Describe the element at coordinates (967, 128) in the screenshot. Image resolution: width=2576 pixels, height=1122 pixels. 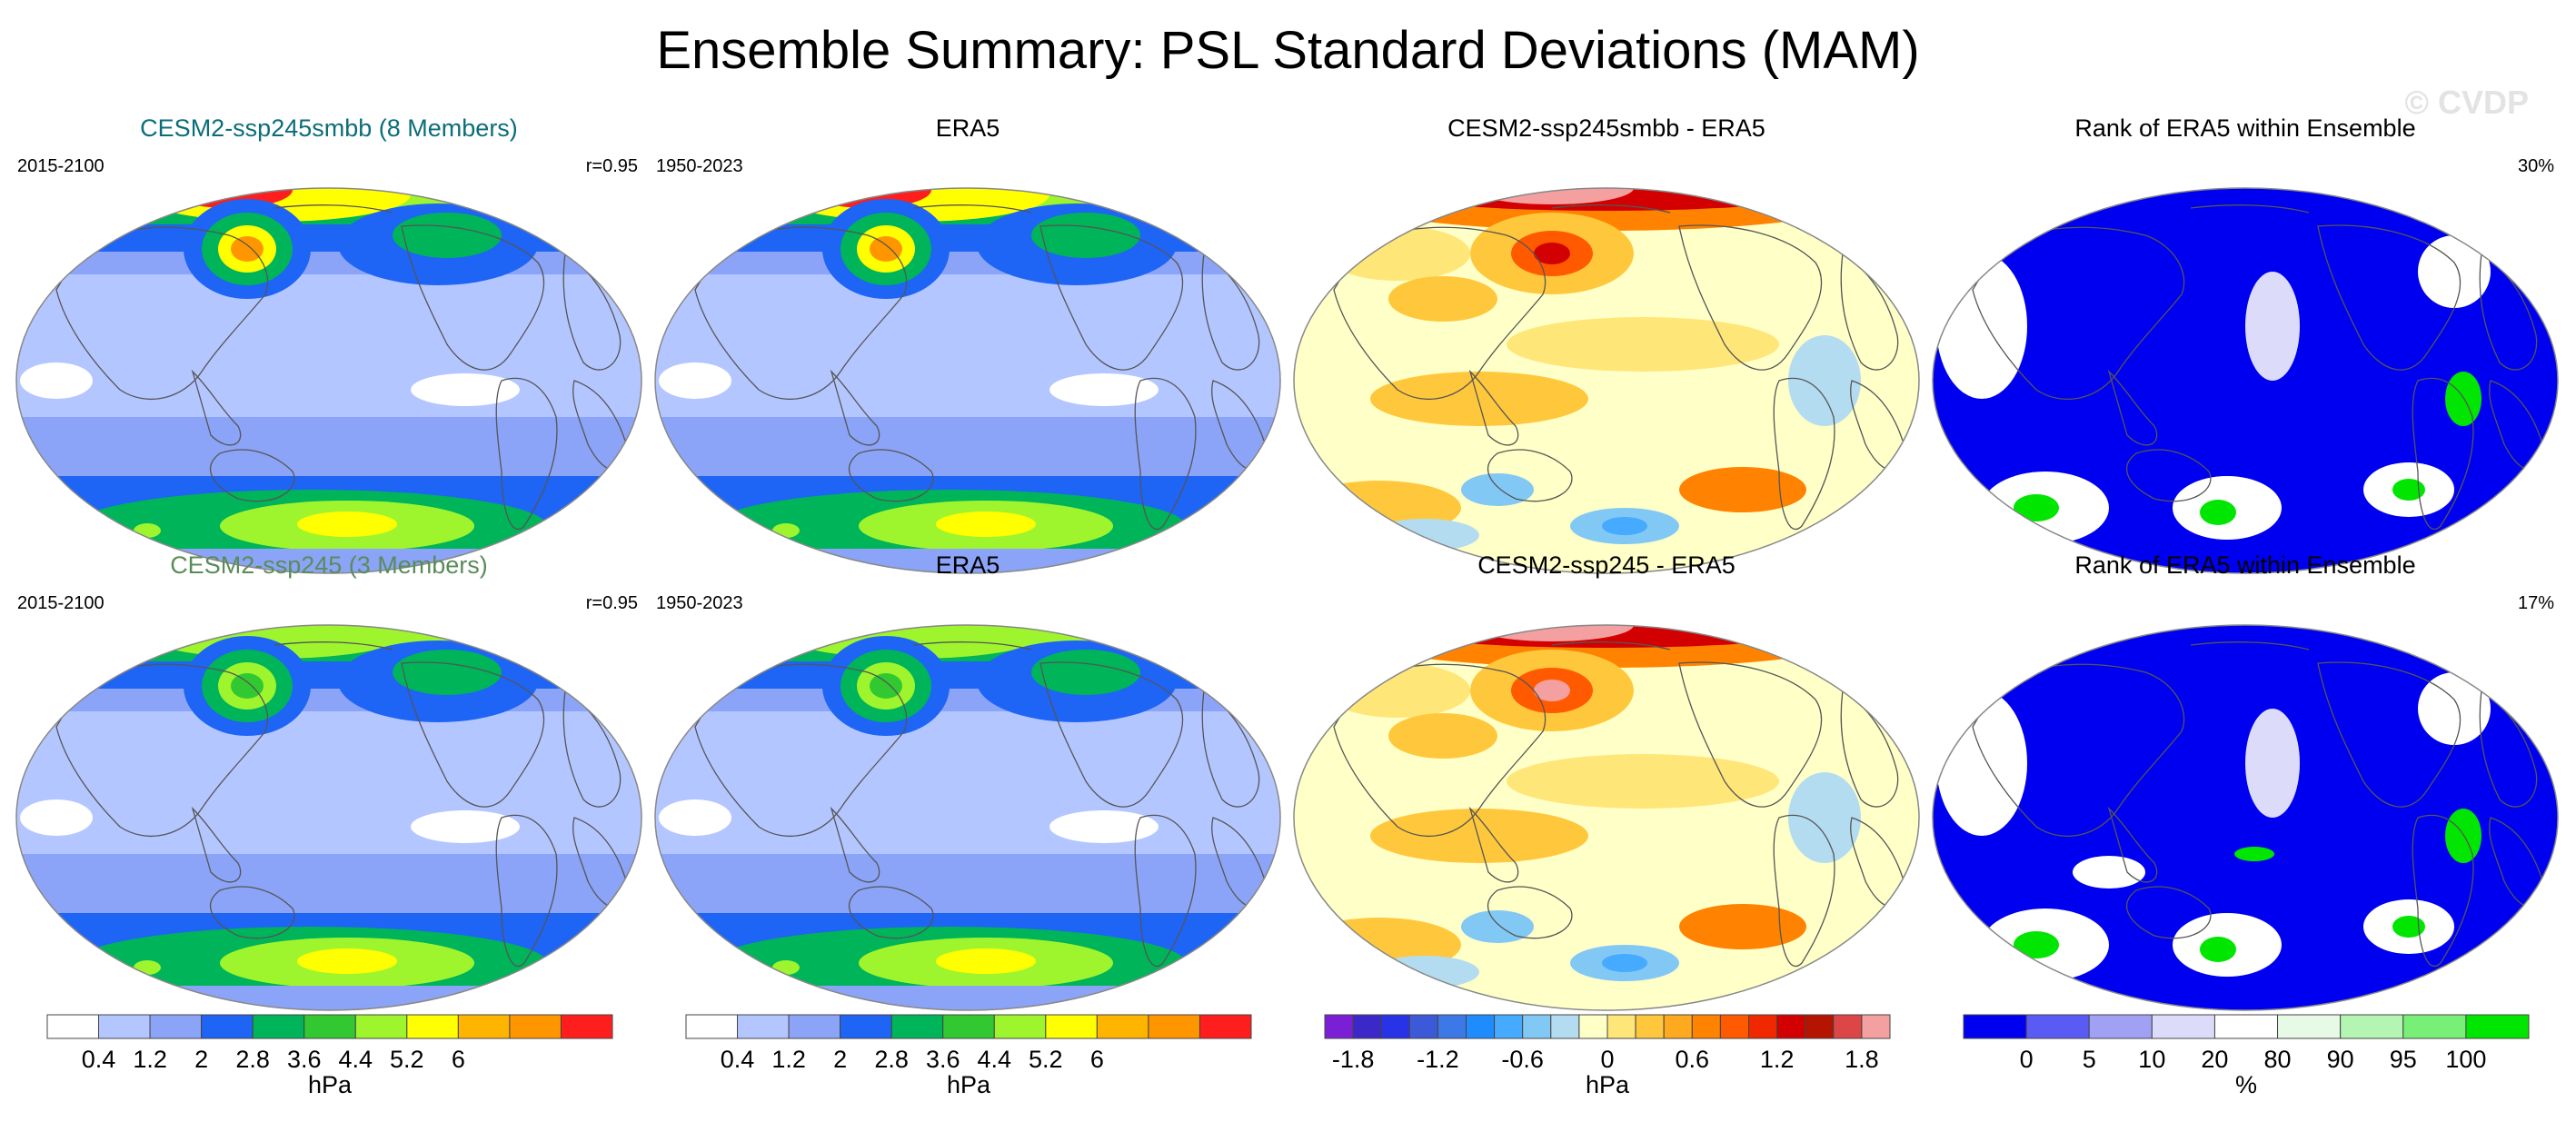
I see `panel-title: ERA5` at that location.